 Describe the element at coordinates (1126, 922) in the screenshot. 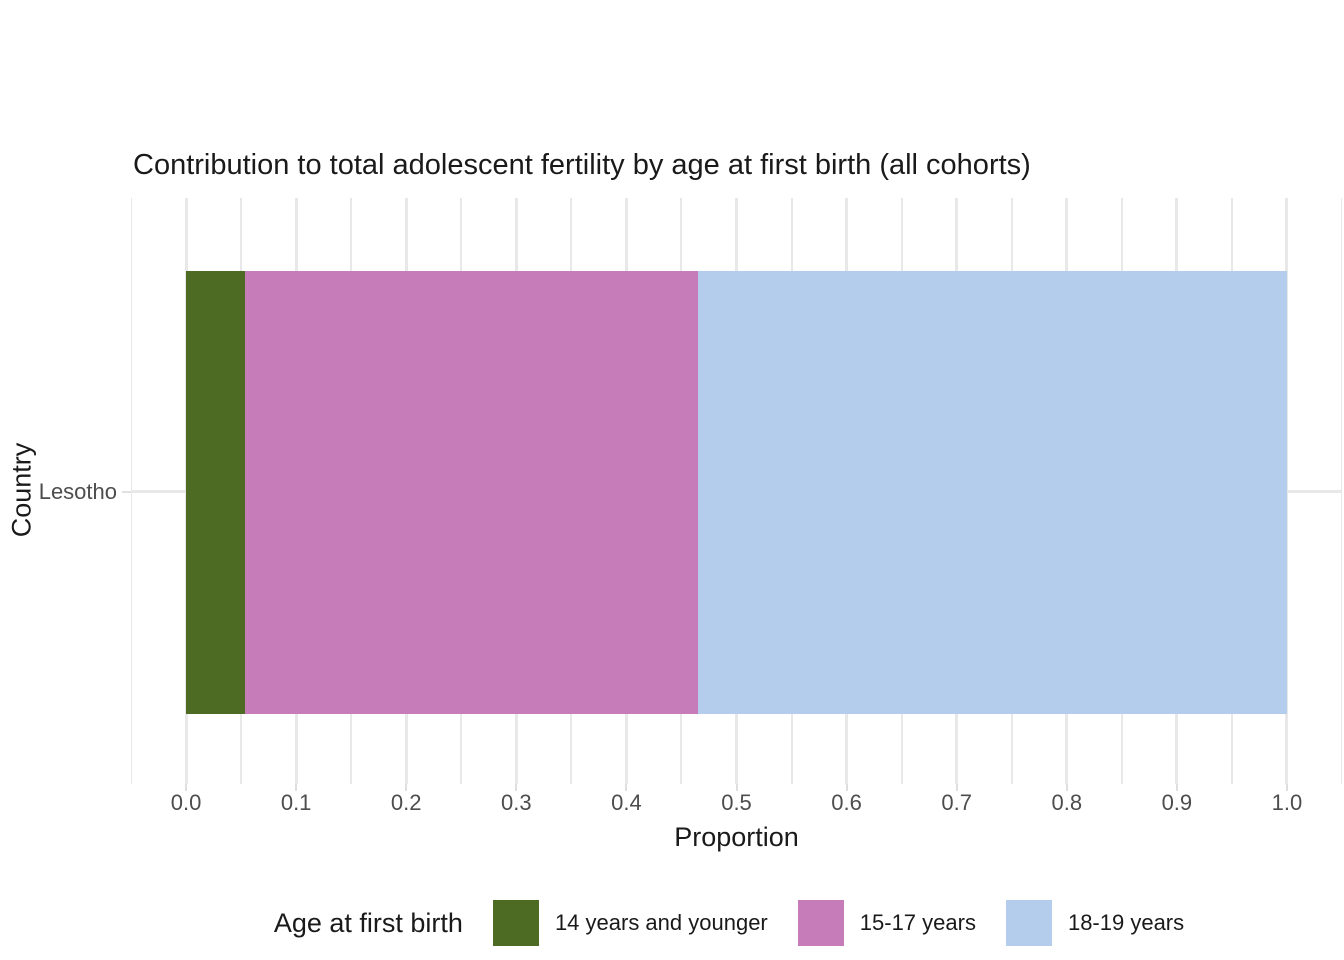

I see `legend-label: 18-19 years` at that location.